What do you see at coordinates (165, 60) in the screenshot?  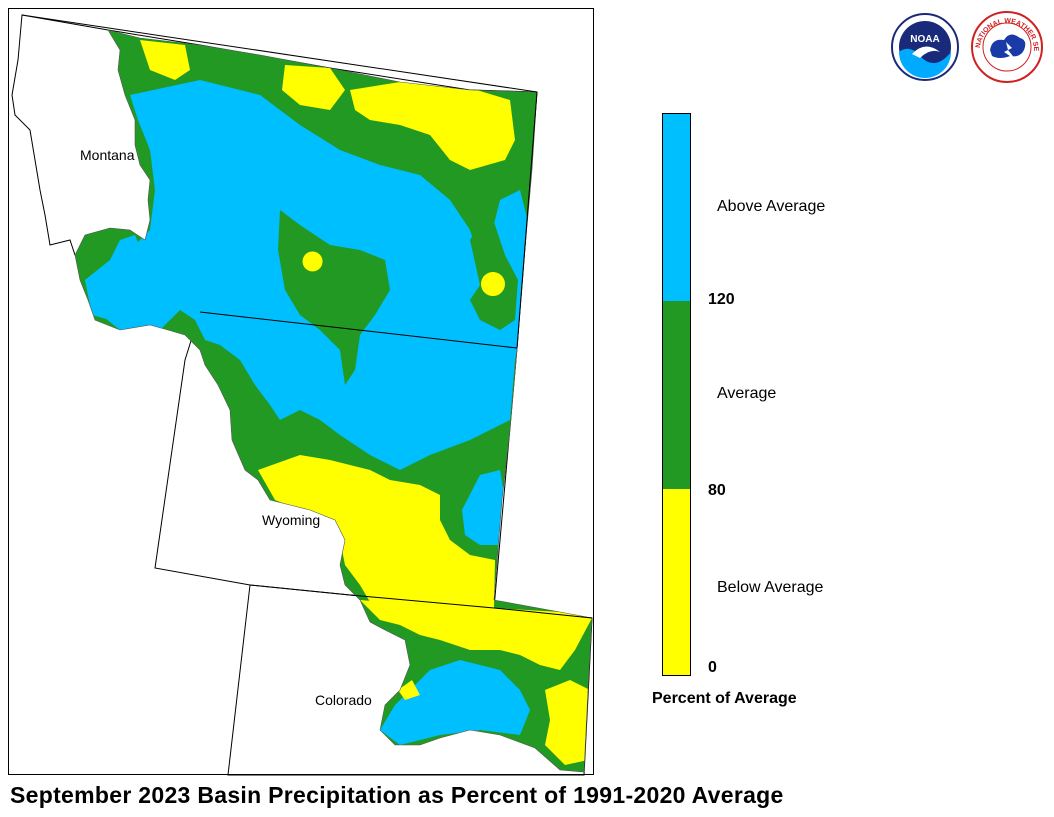 I see `below-average-region-montana-nw` at bounding box center [165, 60].